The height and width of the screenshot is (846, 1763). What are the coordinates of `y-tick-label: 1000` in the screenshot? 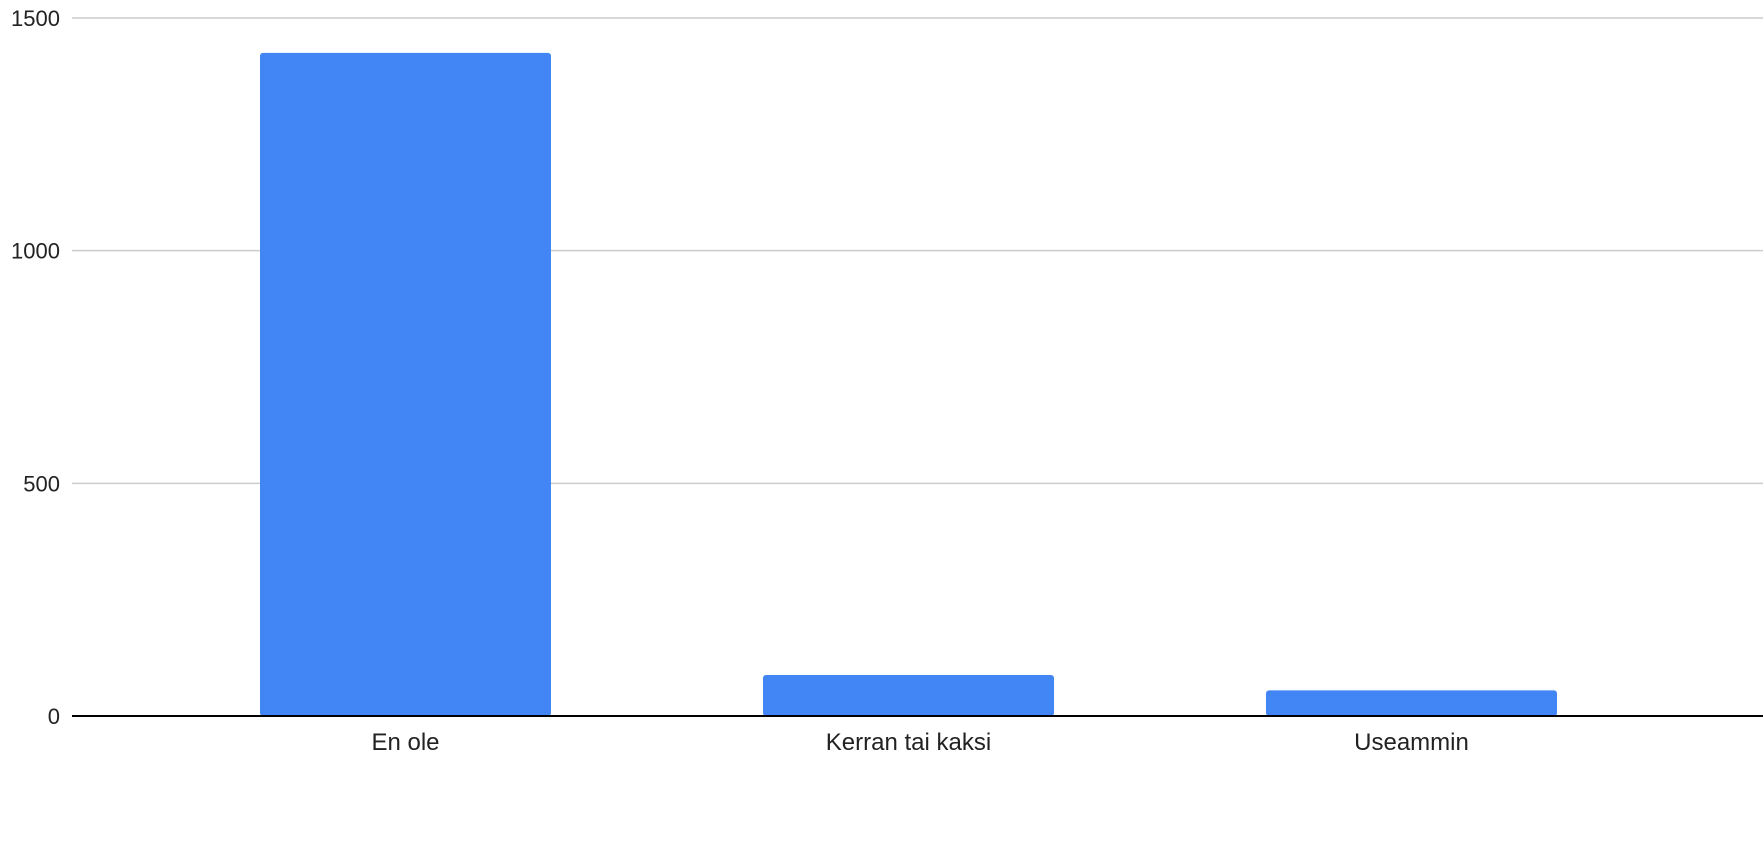 It's located at (35, 251).